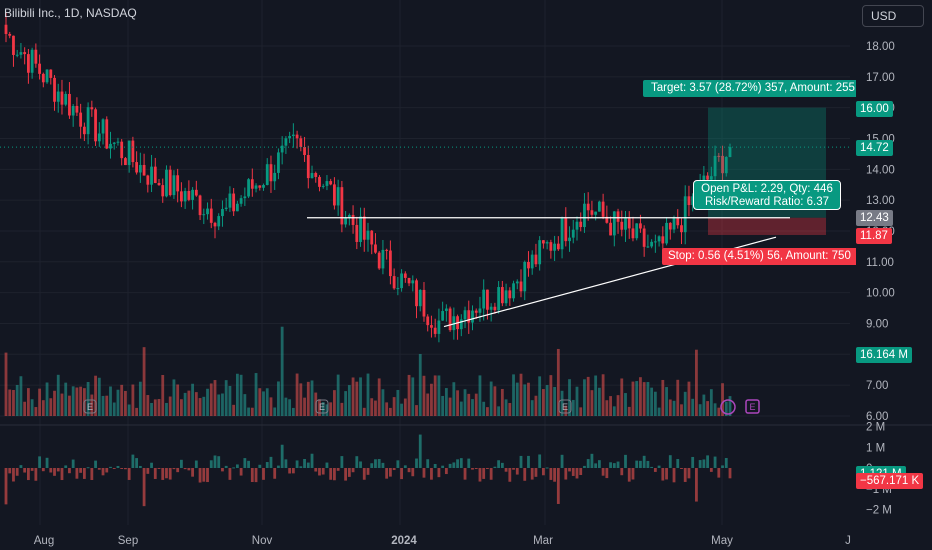 The width and height of the screenshot is (932, 550). Describe the element at coordinates (893, 16) in the screenshot. I see `currency-selector: USD` at that location.